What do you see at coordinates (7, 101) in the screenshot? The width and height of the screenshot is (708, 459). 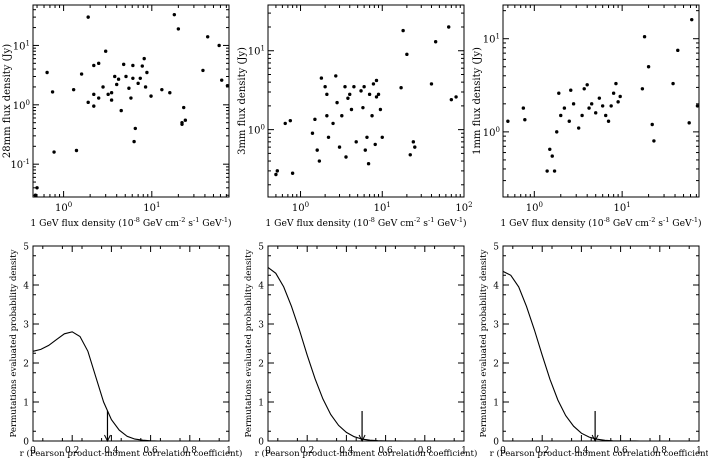 I see `y-axis-label: 28mm flux density (Jy)` at bounding box center [7, 101].